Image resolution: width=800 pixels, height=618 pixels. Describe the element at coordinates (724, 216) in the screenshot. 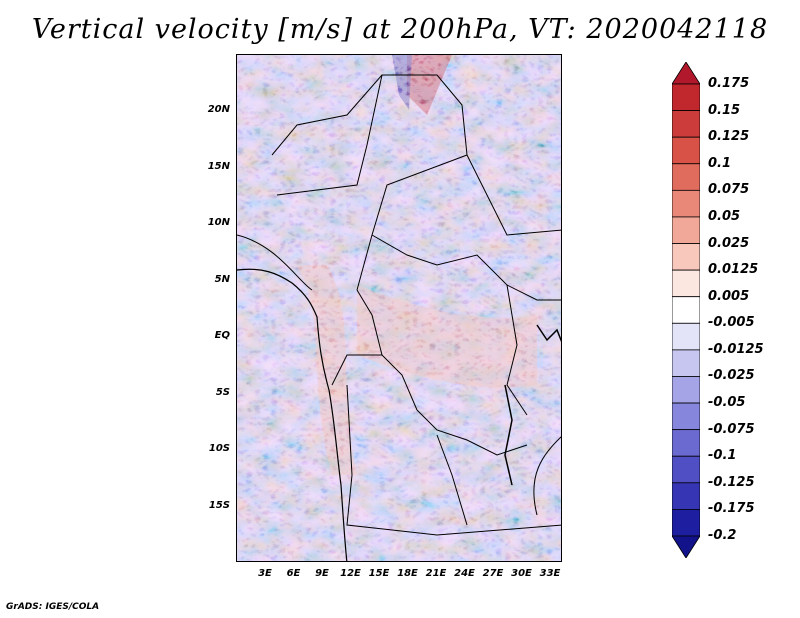

I see `colorbar-tick-label: 0.05` at that location.